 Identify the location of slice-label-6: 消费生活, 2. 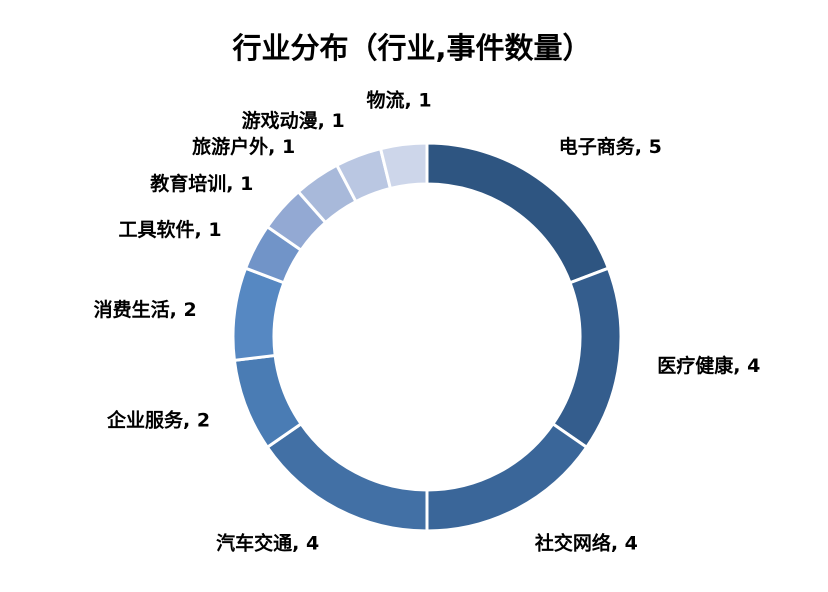
(145, 309).